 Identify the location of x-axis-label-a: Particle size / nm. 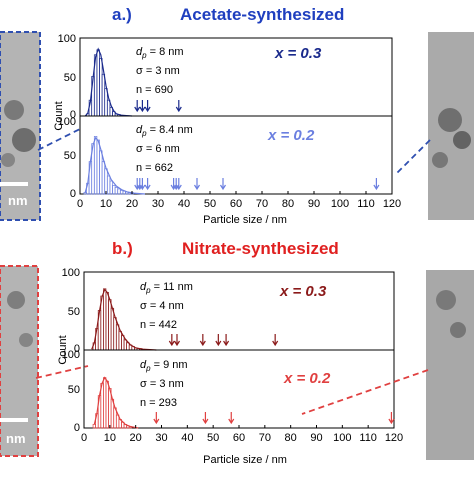
(245, 220).